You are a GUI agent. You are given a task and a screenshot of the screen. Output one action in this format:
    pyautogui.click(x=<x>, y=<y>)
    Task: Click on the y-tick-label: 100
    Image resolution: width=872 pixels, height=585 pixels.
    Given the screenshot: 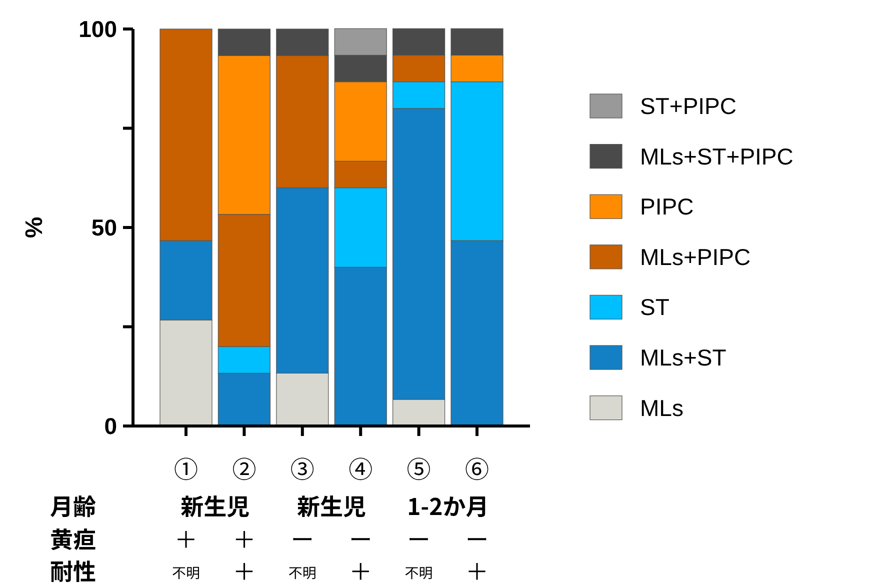 What is the action you would take?
    pyautogui.click(x=97, y=29)
    